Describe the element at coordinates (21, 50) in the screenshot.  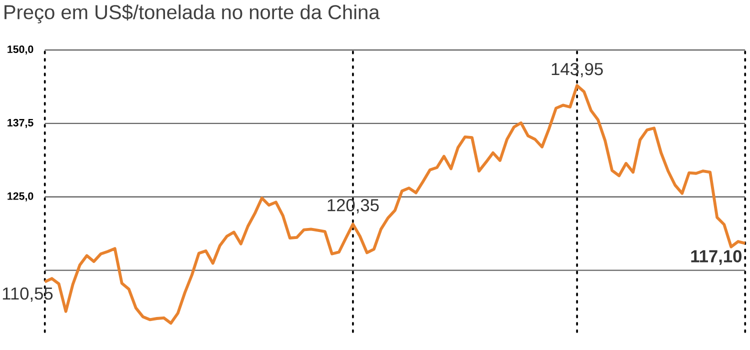
I see `y-tick-label: 150,0` at that location.